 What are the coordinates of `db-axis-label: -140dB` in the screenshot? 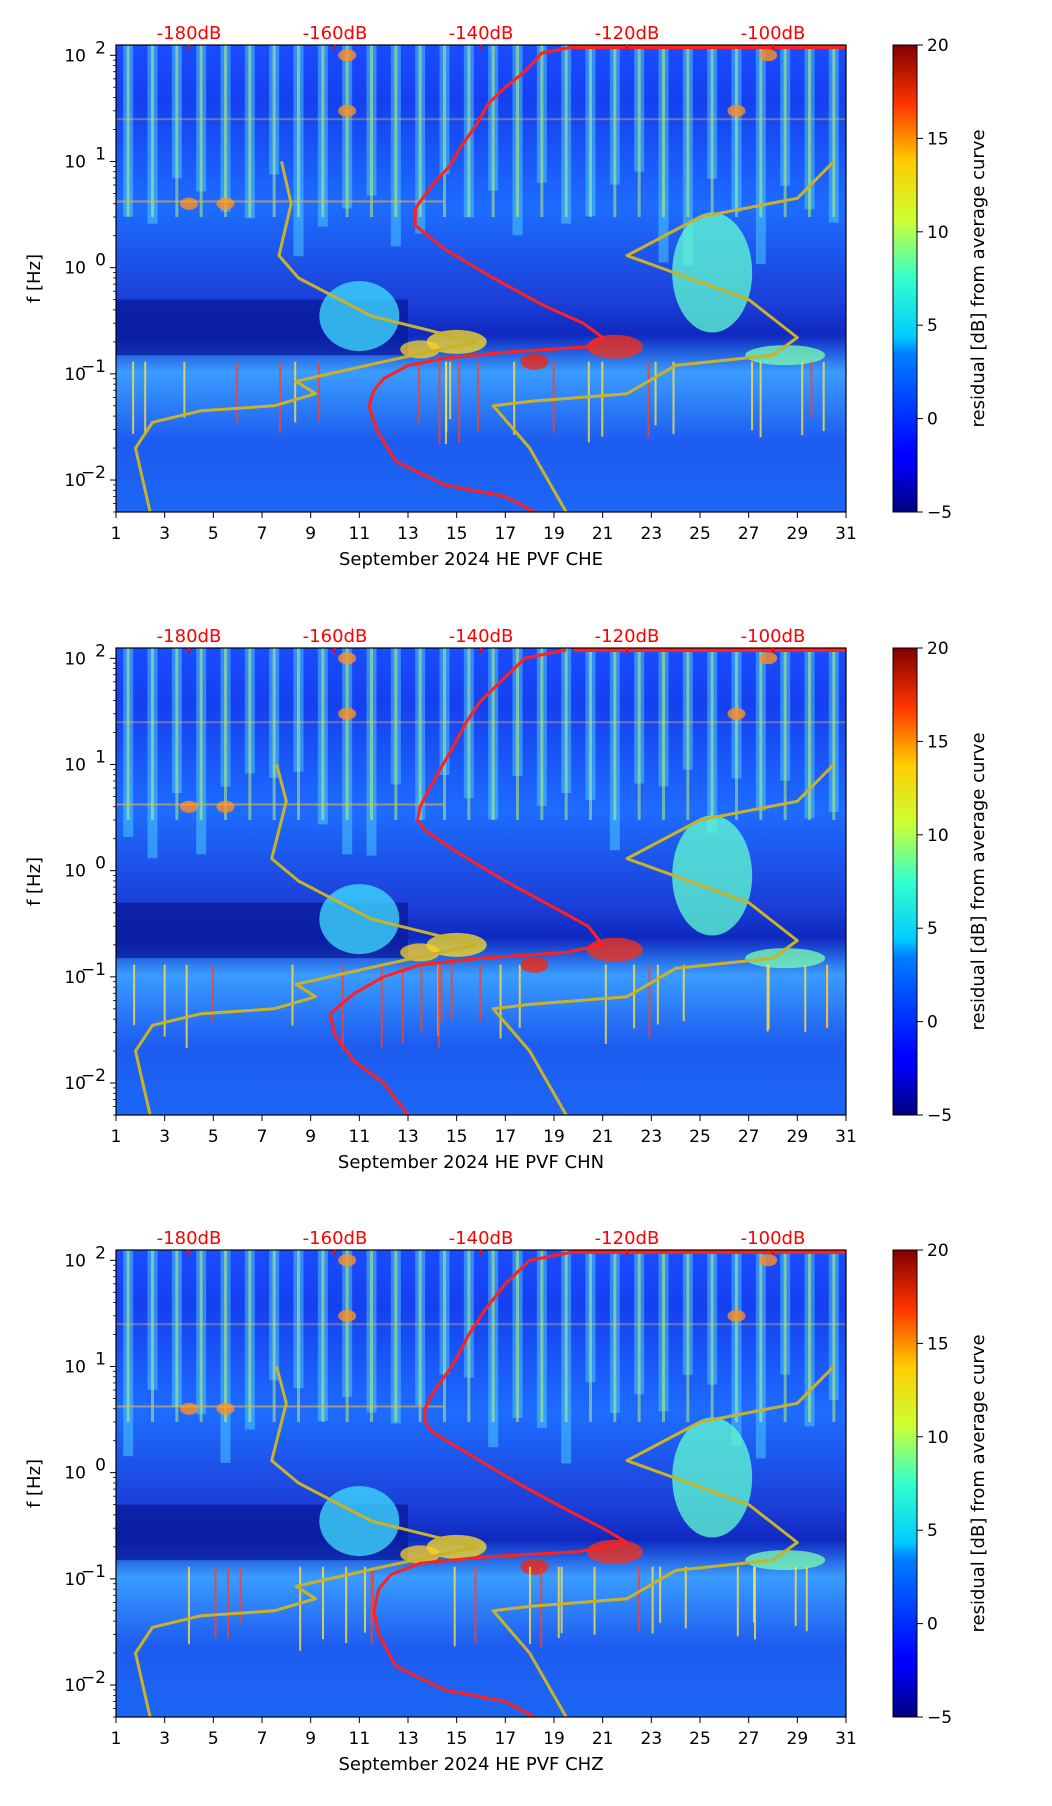 It's located at (481, 33).